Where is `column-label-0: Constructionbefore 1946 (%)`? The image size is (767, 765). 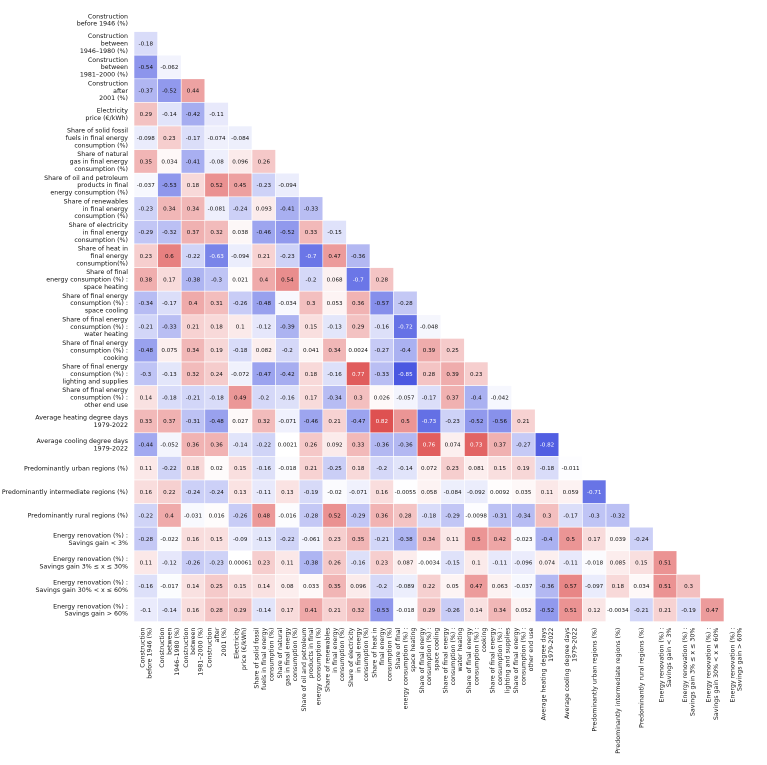
column-label-0: Constructionbefore 1946 (%) is located at coordinates (146, 653).